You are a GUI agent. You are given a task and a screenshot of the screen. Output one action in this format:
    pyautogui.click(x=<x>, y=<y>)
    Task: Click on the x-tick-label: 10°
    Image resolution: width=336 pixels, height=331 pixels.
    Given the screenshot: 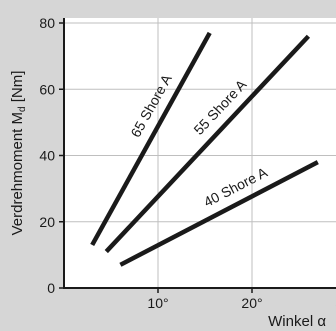 What is the action you would take?
    pyautogui.click(x=157, y=303)
    